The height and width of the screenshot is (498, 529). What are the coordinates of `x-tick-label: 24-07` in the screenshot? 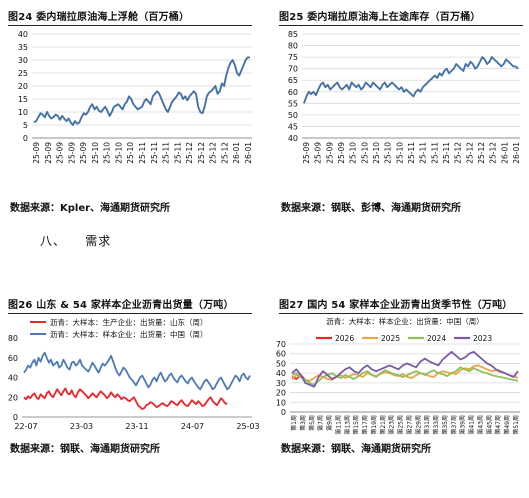 It's located at (192, 426).